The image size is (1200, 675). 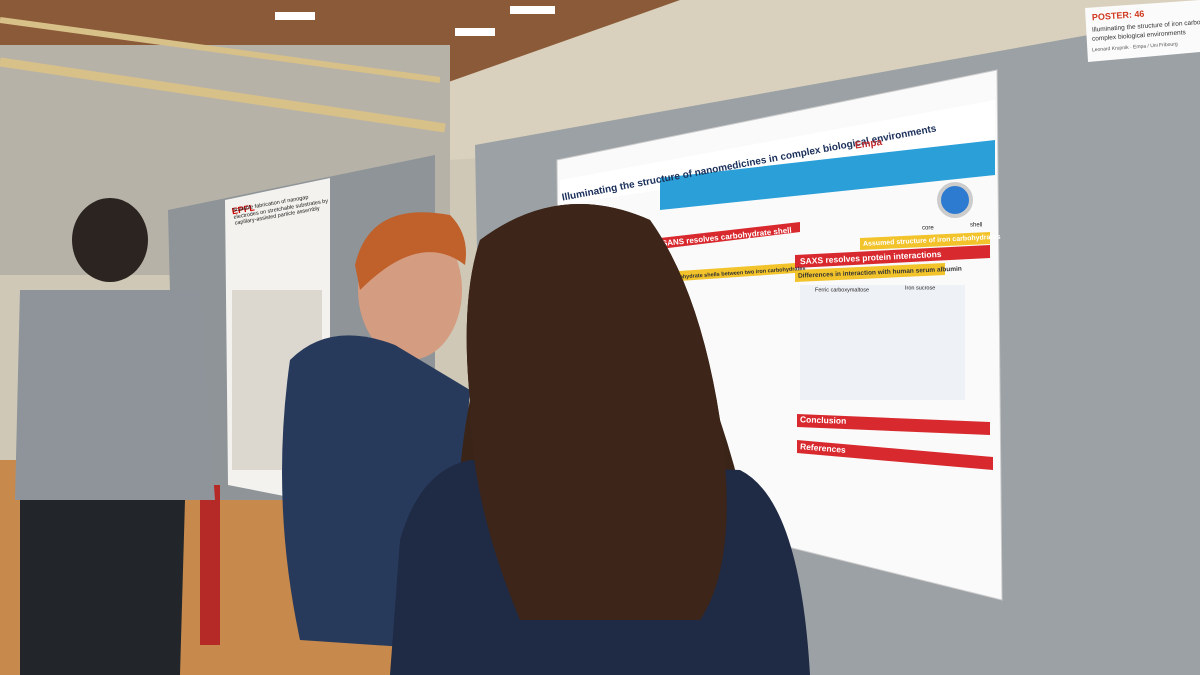 I want to click on plot-panel, so click(x=882, y=342).